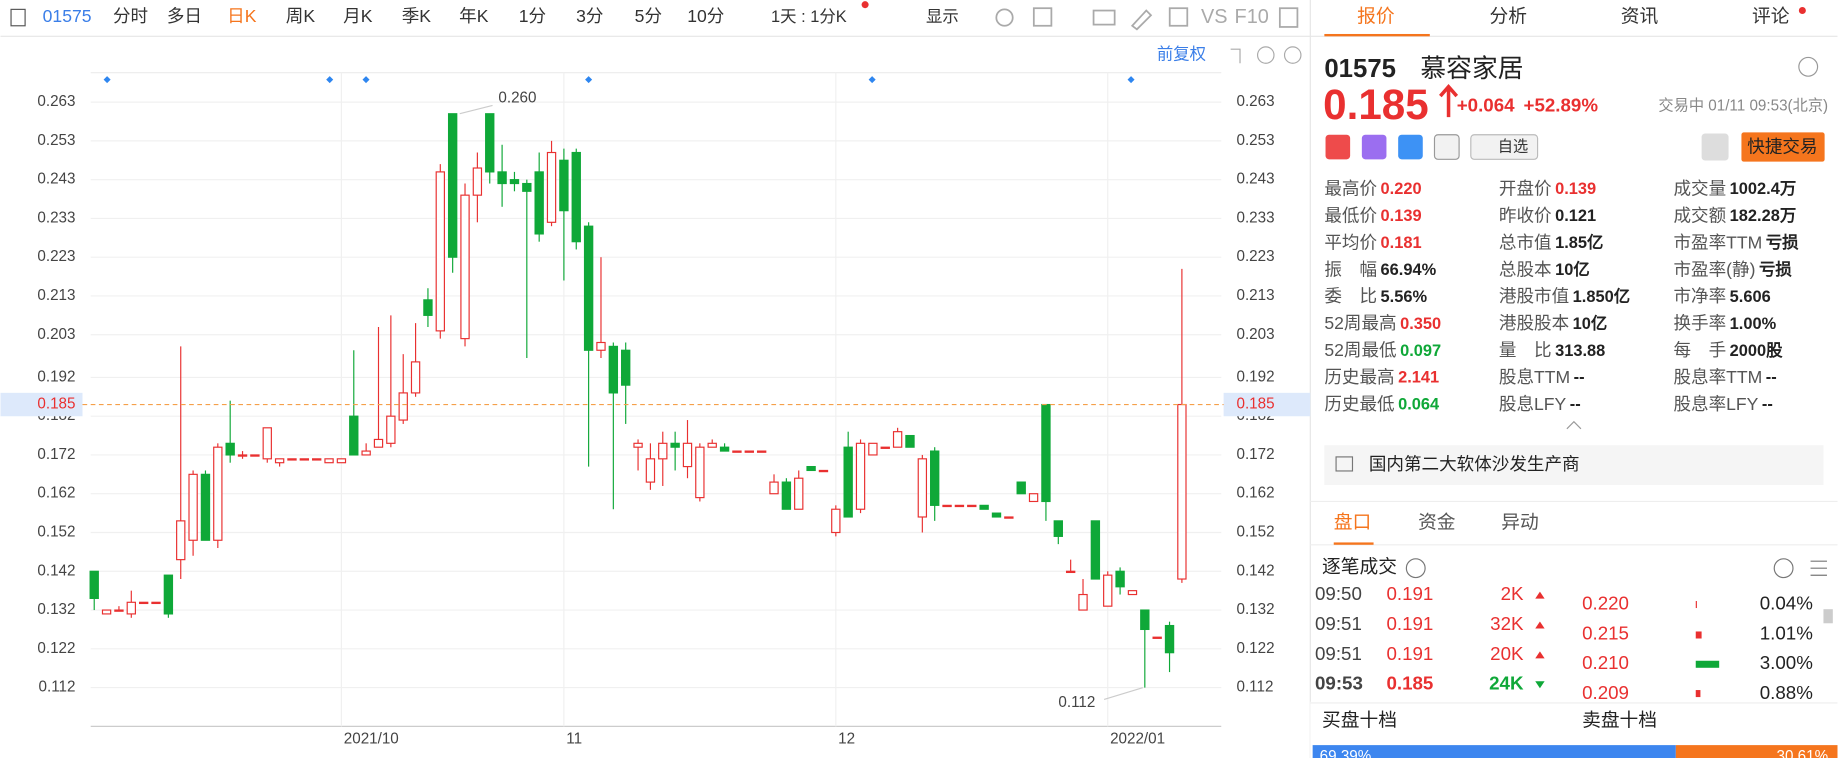 This screenshot has width=1838, height=758. What do you see at coordinates (301, 16) in the screenshot?
I see `period-tab: 周K` at bounding box center [301, 16].